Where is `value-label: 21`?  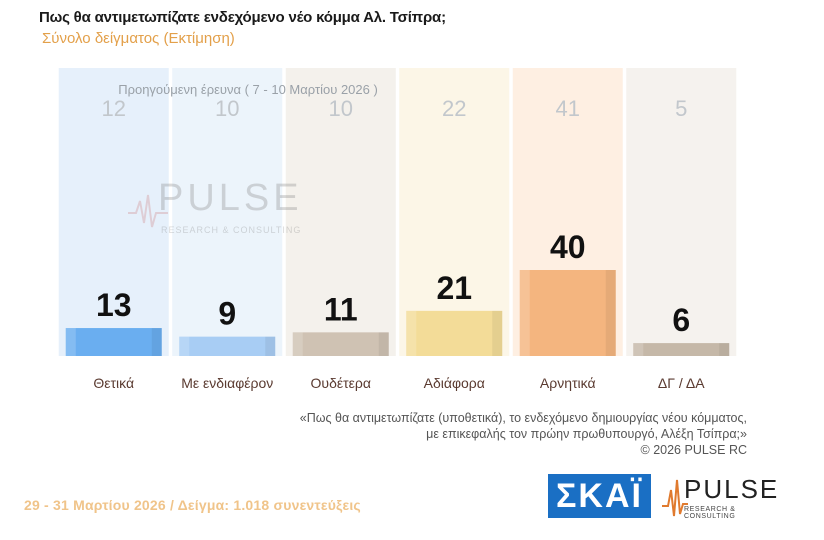 value-label: 21 is located at coordinates (454, 288).